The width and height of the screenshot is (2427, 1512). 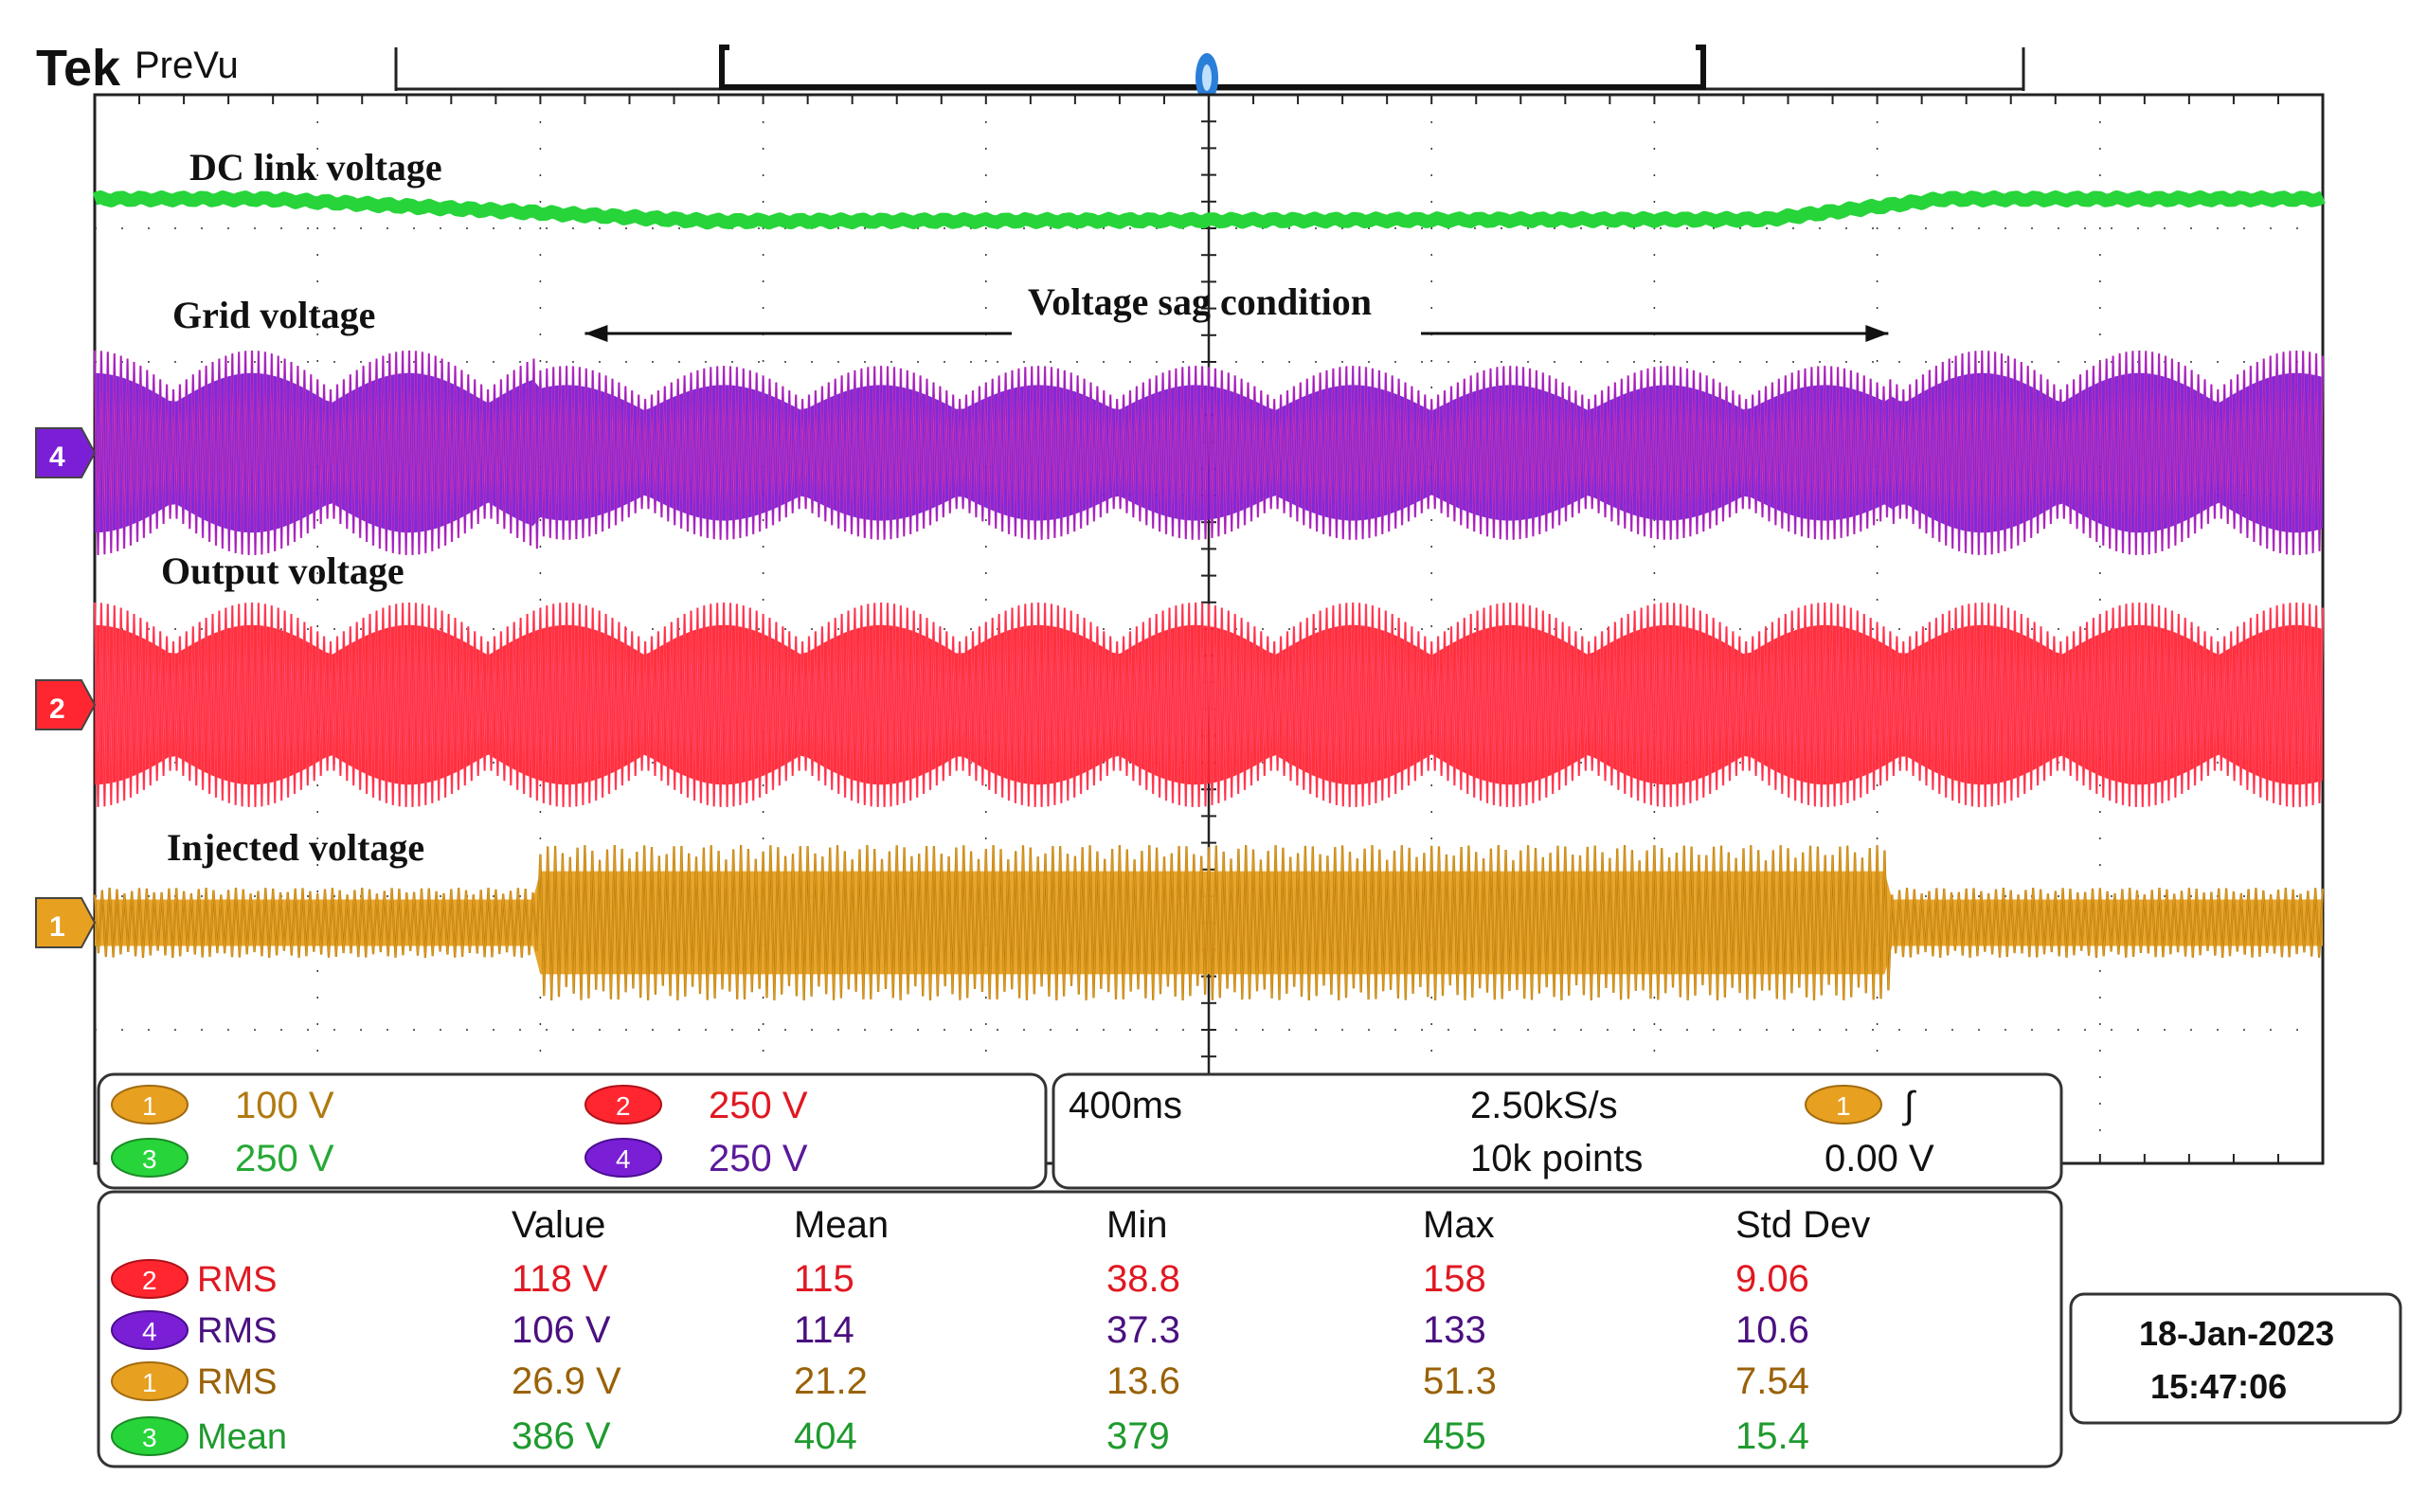 What do you see at coordinates (1125, 1105) in the screenshot?
I see `time-per-div: 400ms` at bounding box center [1125, 1105].